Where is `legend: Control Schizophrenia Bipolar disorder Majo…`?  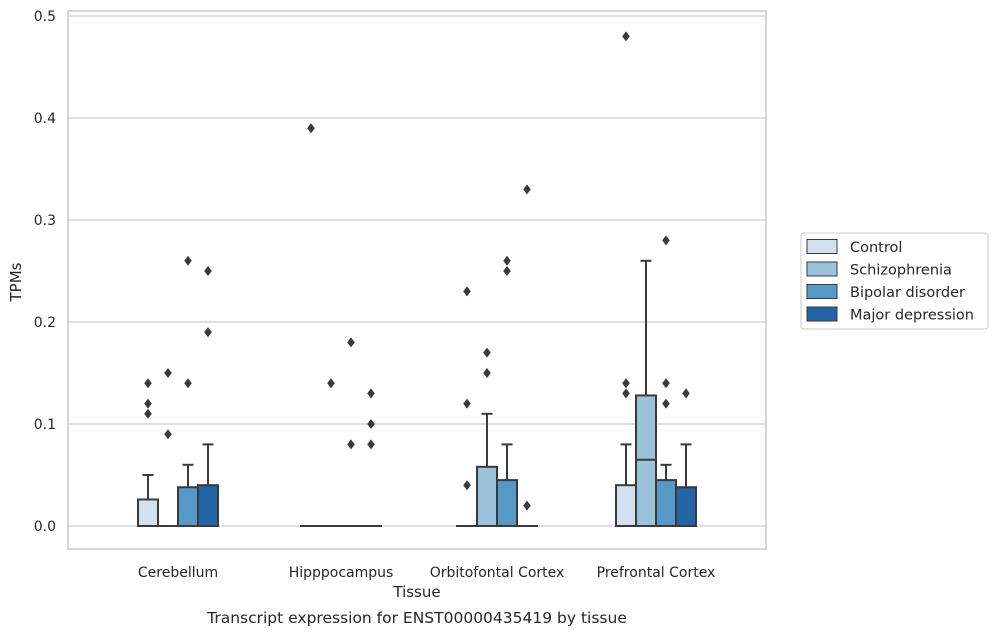 legend: Control Schizophrenia Bipolar disorder Majo… is located at coordinates (894, 281).